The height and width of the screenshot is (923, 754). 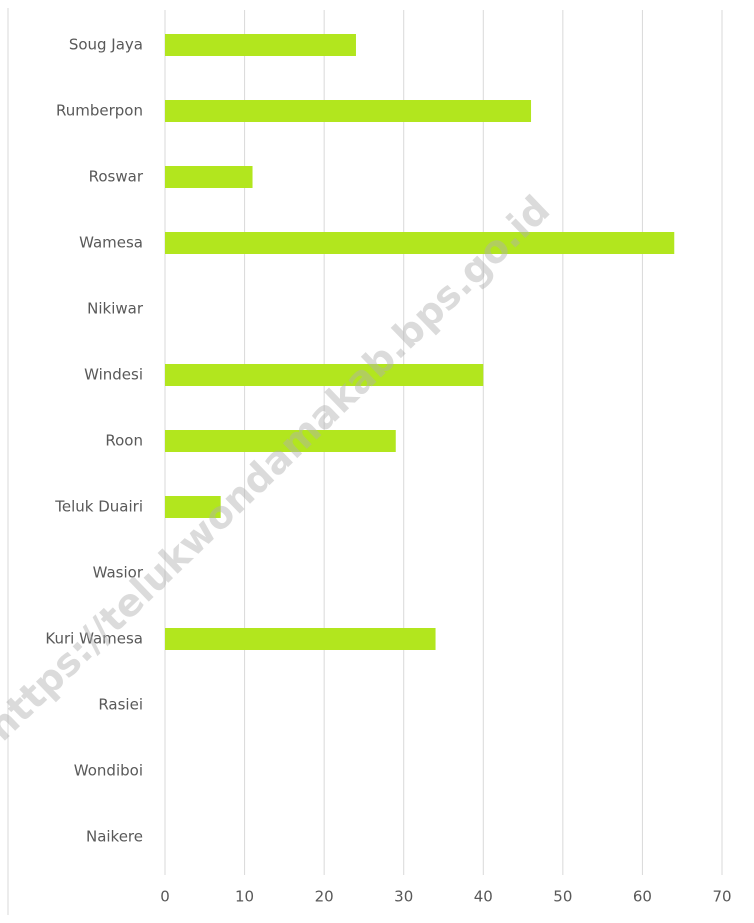 What do you see at coordinates (94, 639) in the screenshot?
I see `y-tick-label: Kuri Wamesa` at bounding box center [94, 639].